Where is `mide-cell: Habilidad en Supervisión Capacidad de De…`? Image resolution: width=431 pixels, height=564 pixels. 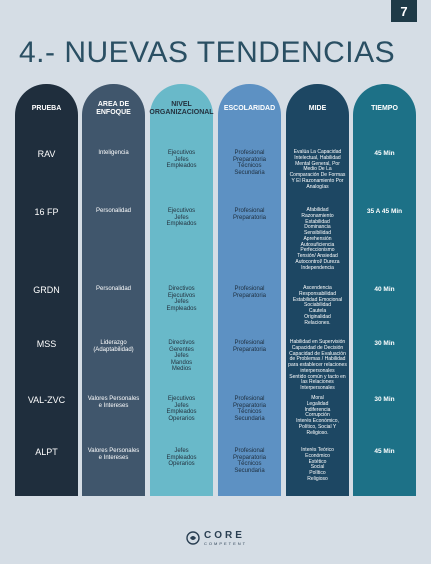 mide-cell: Habilidad en Supervisión Capacidad de De… is located at coordinates (317, 365).